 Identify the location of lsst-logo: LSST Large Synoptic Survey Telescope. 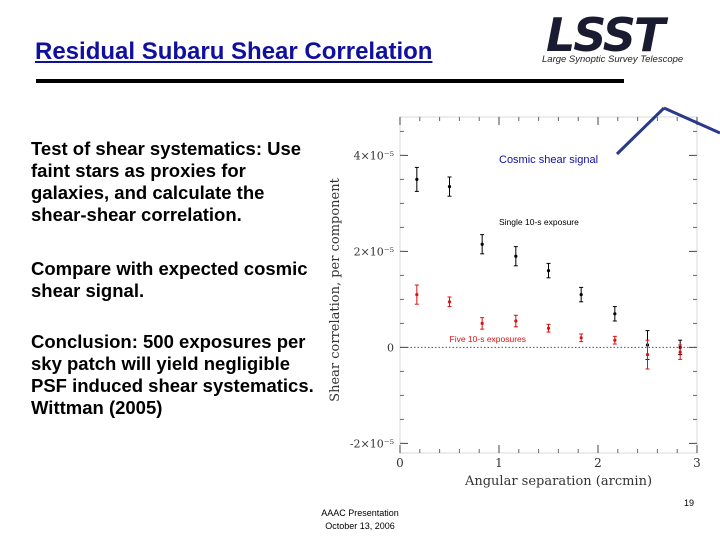
(621, 39).